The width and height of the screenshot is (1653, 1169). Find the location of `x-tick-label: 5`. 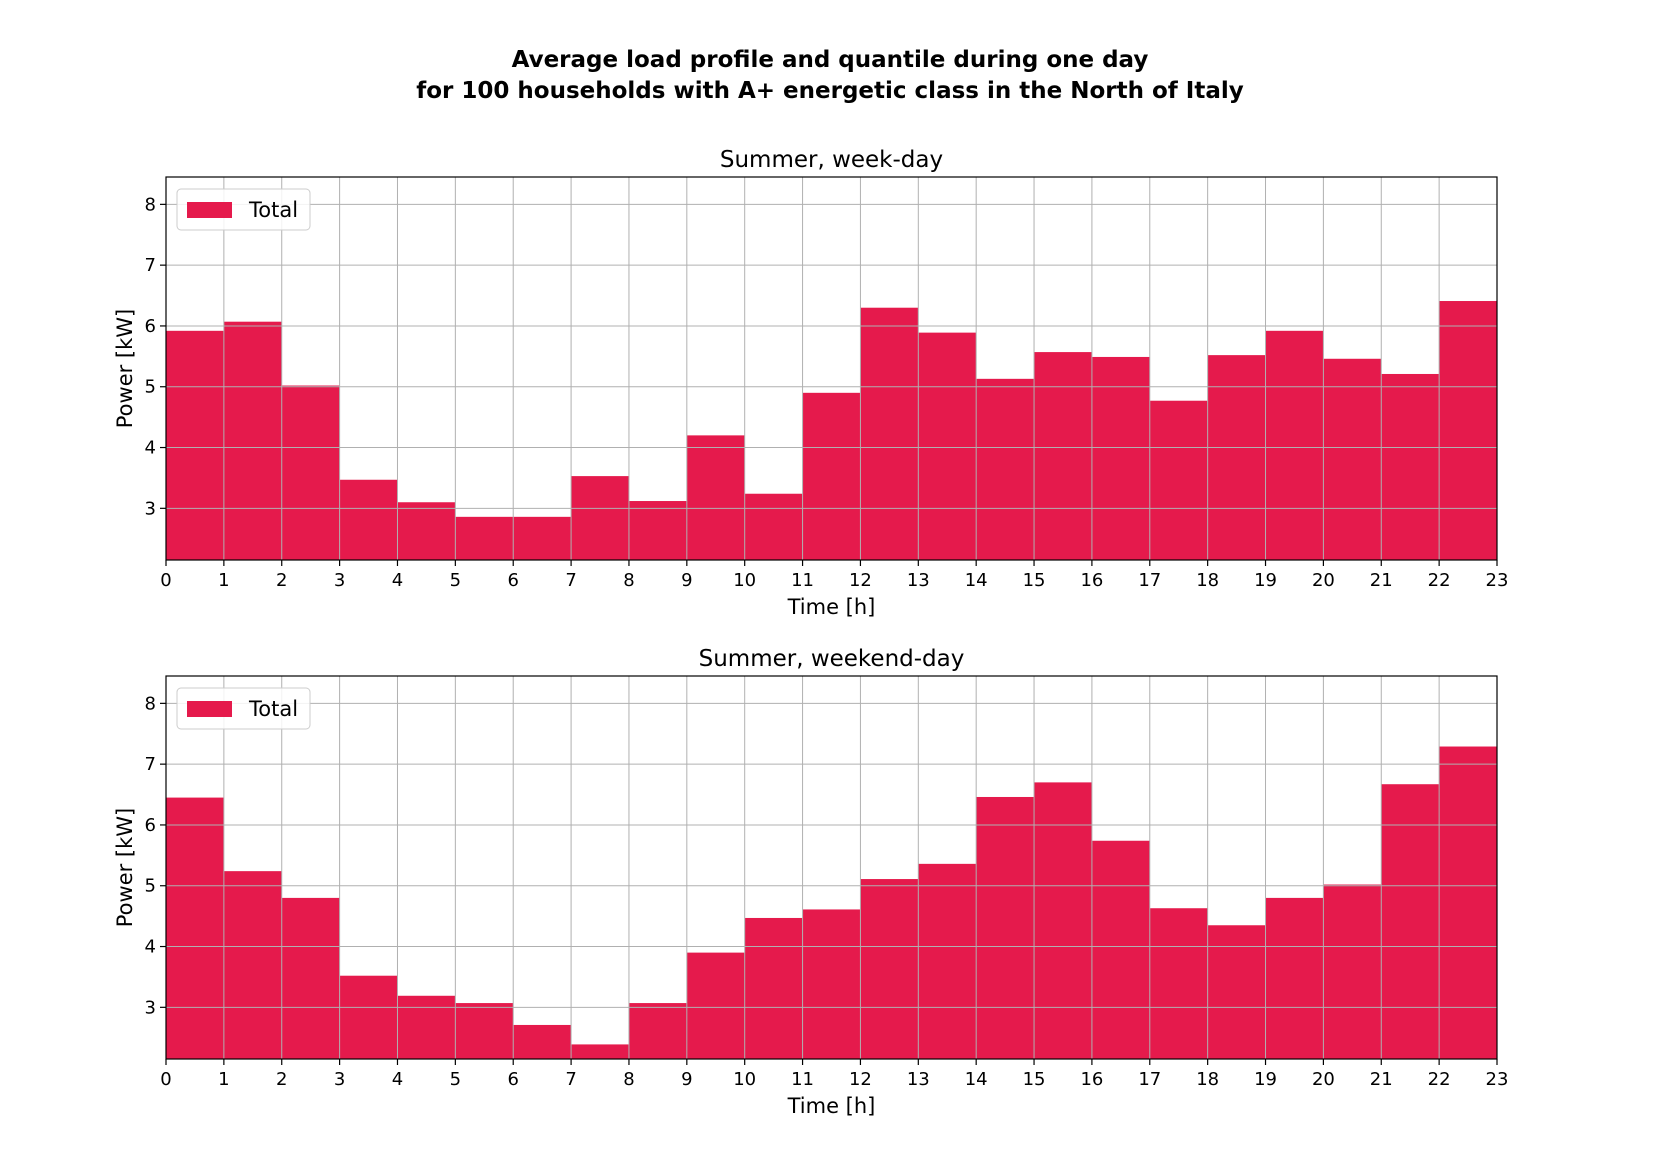

x-tick-label: 5 is located at coordinates (455, 1079).